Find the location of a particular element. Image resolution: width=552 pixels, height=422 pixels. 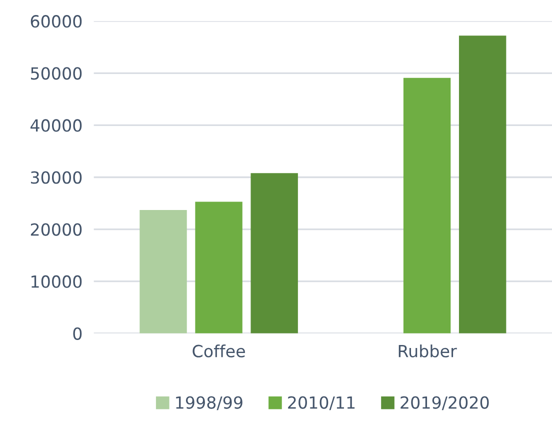

legend-label: 2019/2020 is located at coordinates (444, 403).